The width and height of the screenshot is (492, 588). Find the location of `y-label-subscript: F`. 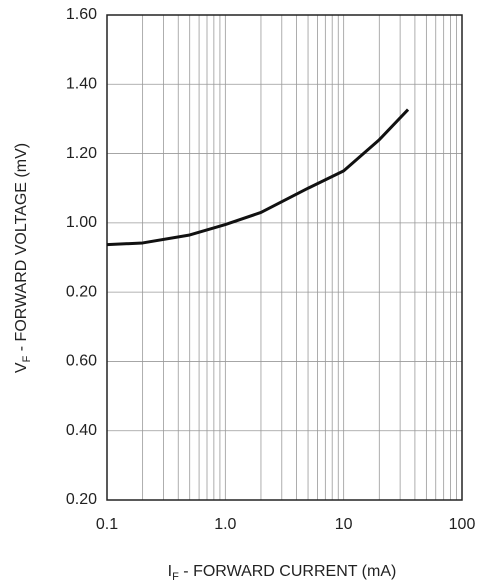

y-label-subscript: F is located at coordinates (27, 358).